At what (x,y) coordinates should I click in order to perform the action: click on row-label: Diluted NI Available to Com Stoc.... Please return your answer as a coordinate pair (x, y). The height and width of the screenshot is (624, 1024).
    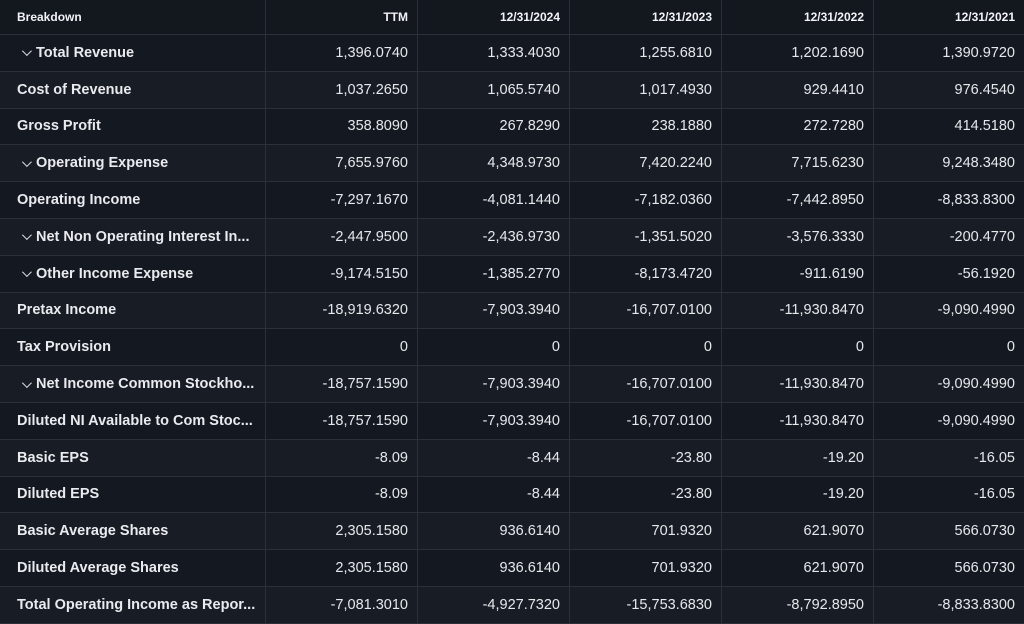
    Looking at the image, I should click on (135, 420).